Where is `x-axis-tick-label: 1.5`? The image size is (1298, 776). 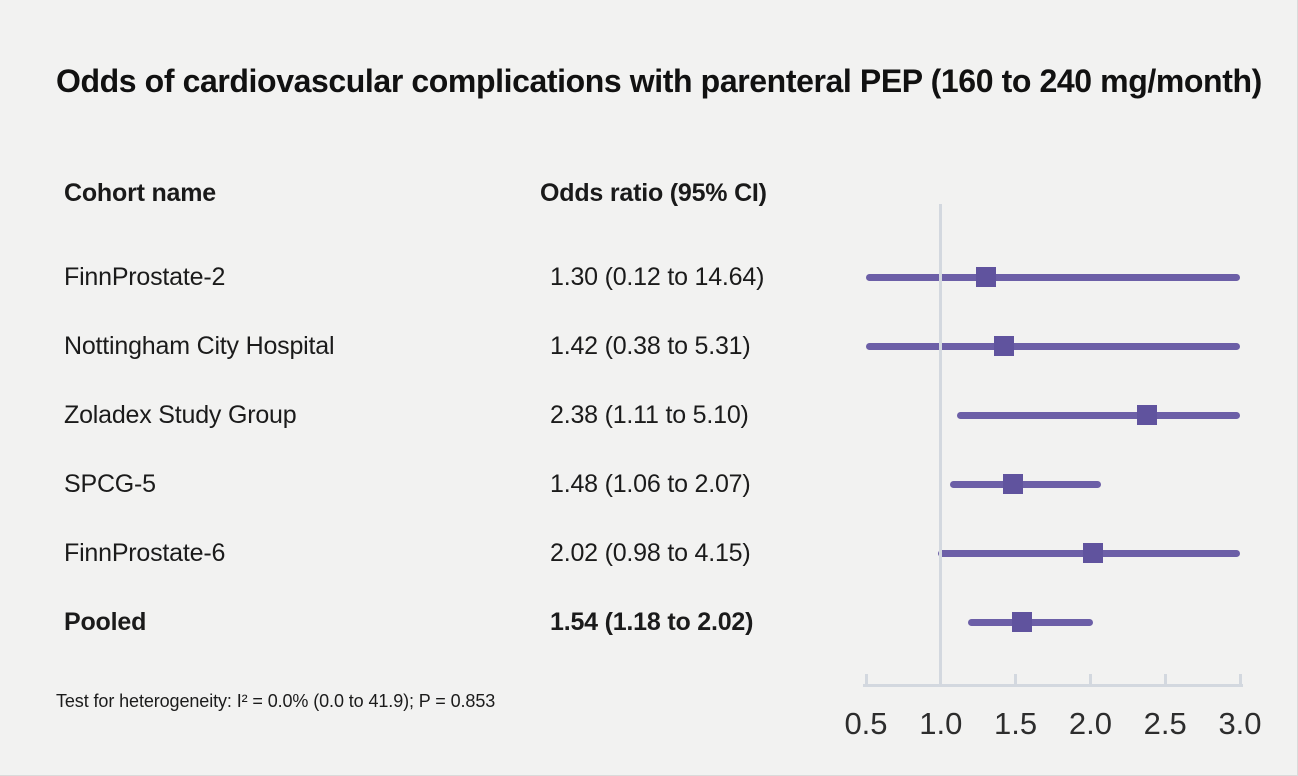
x-axis-tick-label: 1.5 is located at coordinates (1016, 723).